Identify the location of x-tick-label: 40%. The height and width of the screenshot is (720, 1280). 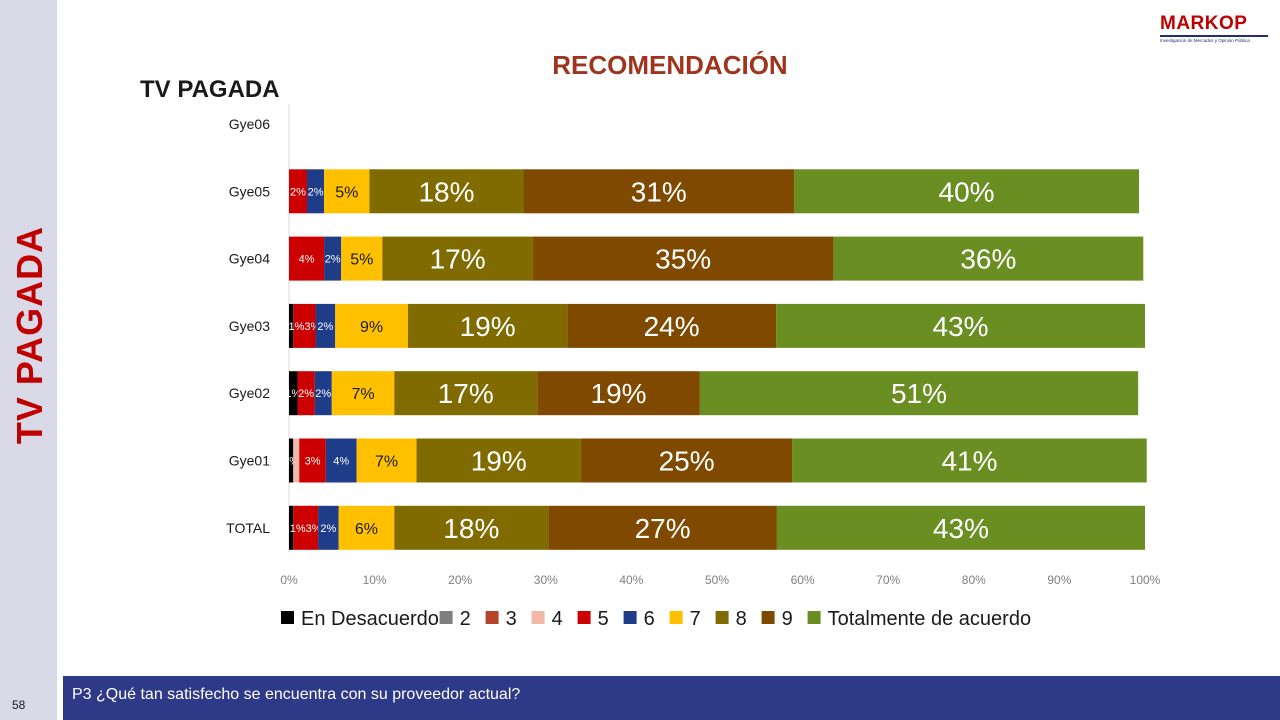
(631, 580).